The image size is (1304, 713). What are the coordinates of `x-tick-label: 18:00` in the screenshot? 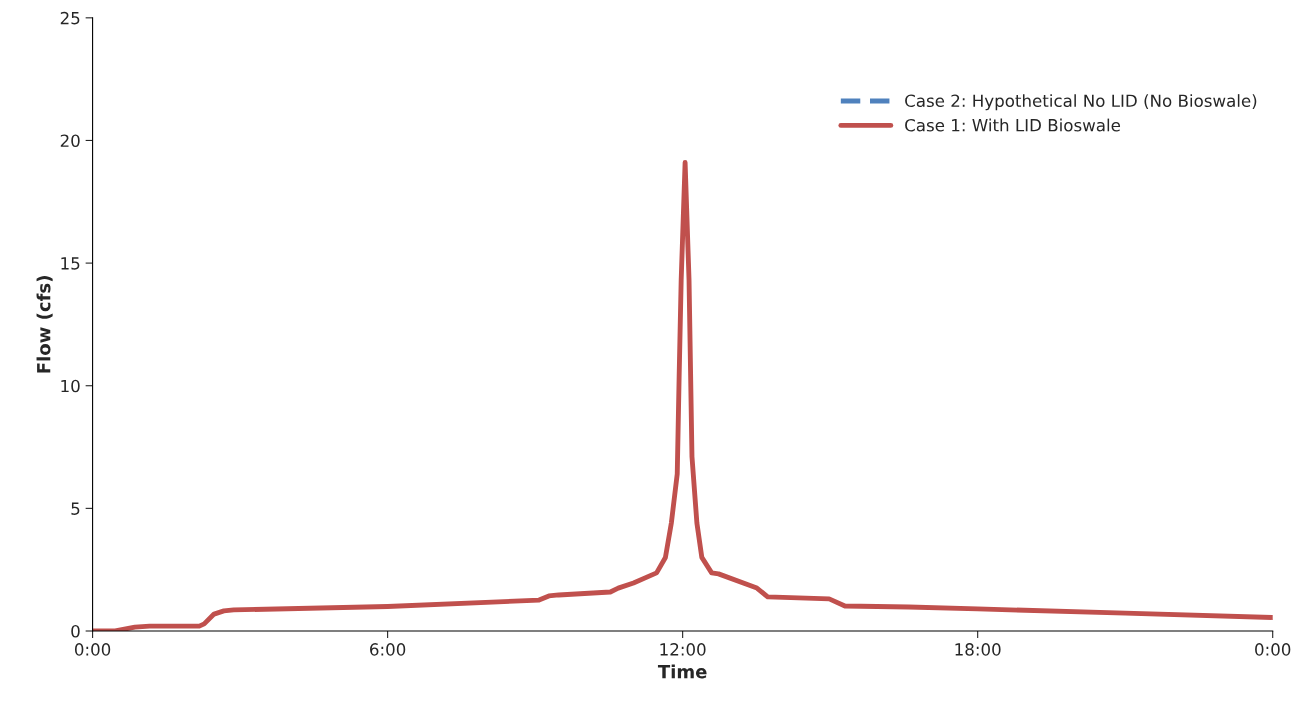 It's located at (978, 649).